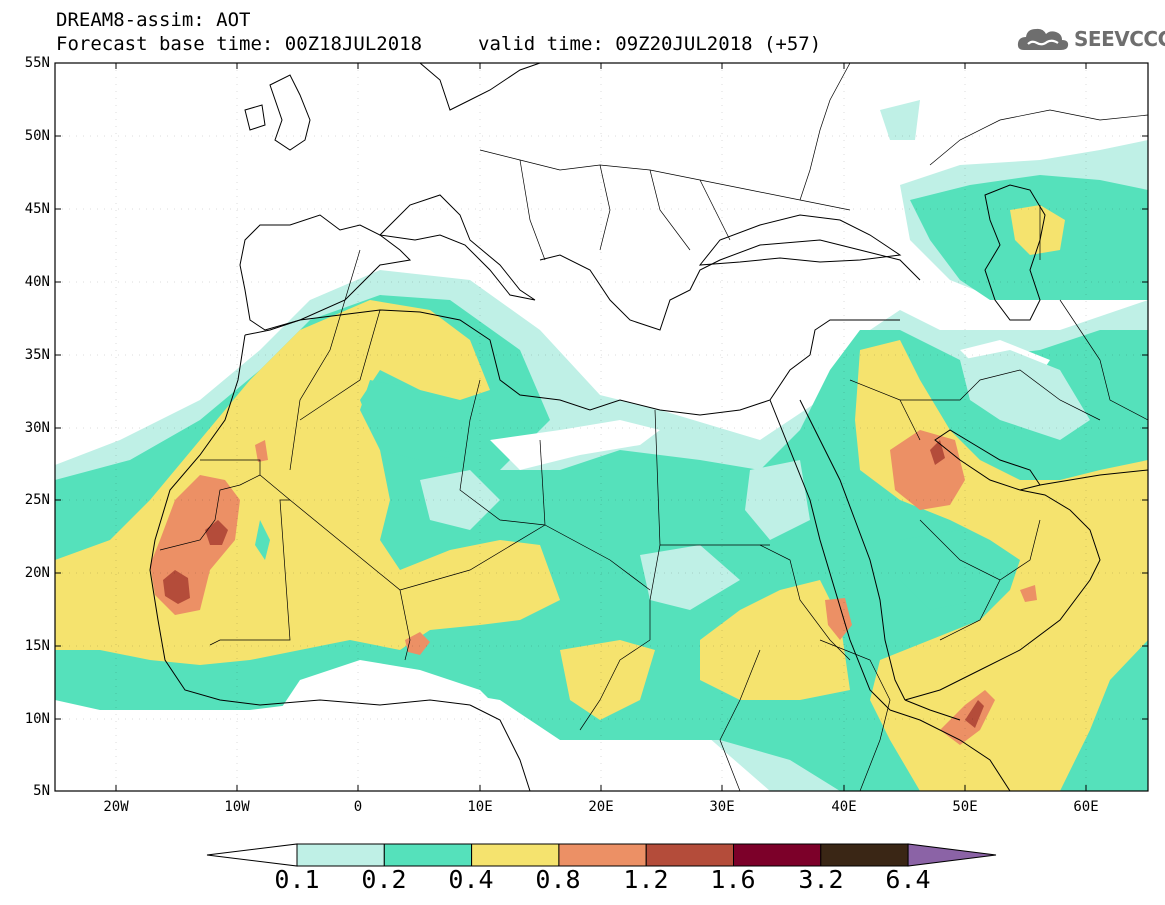 The width and height of the screenshot is (1165, 905). Describe the element at coordinates (153, 20) in the screenshot. I see `map-title: DREAM8-assim: AOT` at that location.